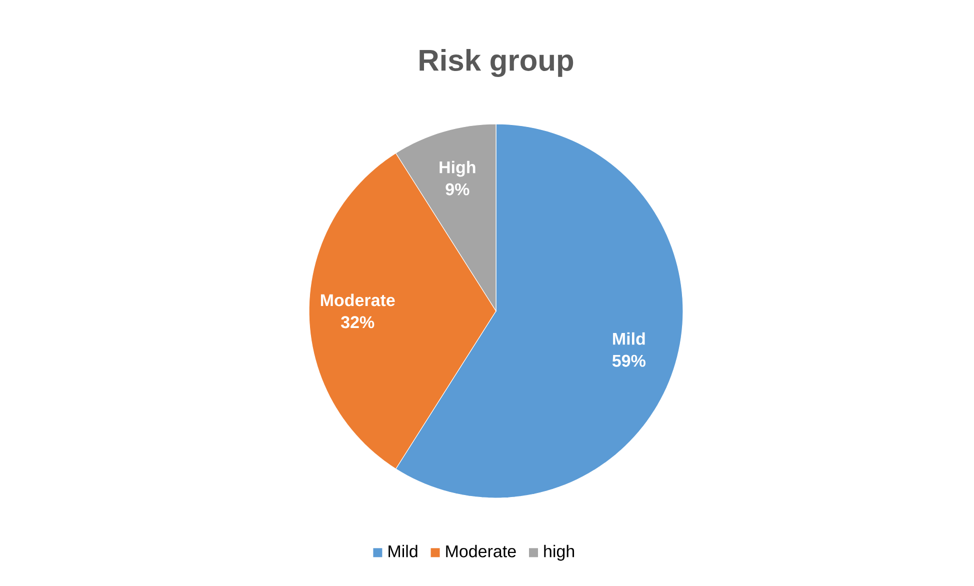 The image size is (974, 586). What do you see at coordinates (497, 63) in the screenshot?
I see `chart-title: Risk group` at bounding box center [497, 63].